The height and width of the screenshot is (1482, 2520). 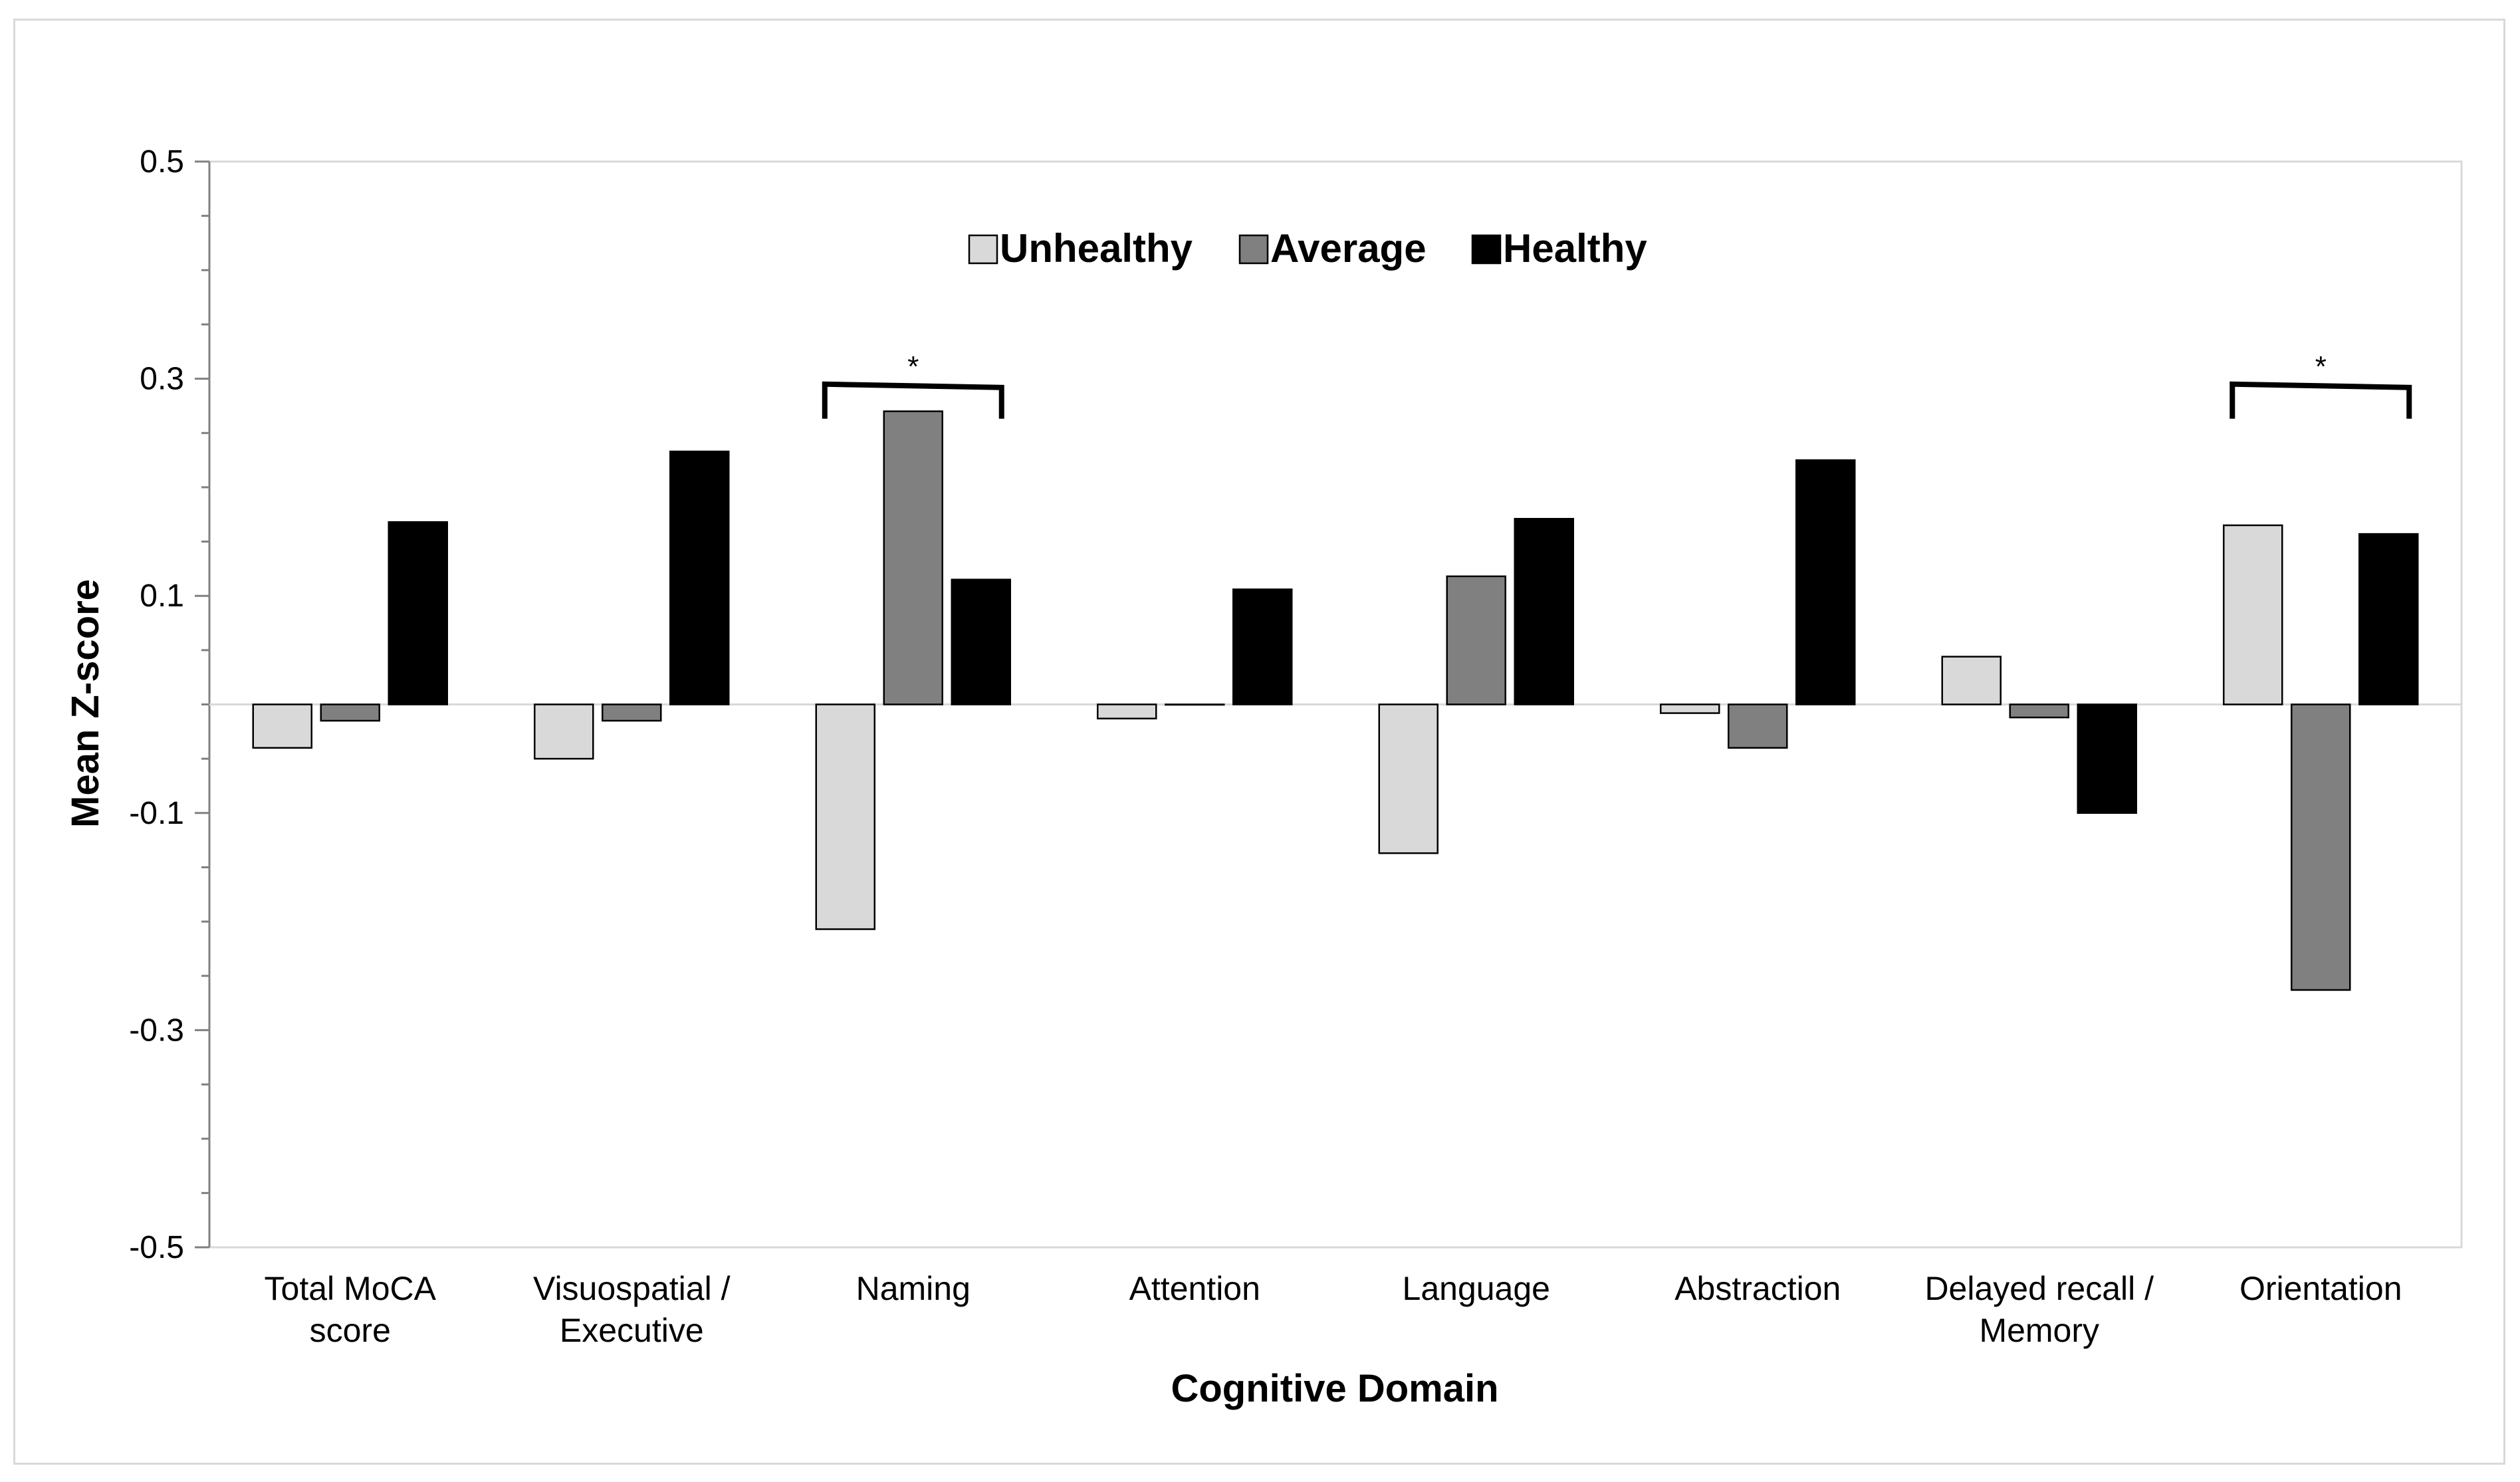 I want to click on y-tick-label: 0.1, so click(x=162, y=596).